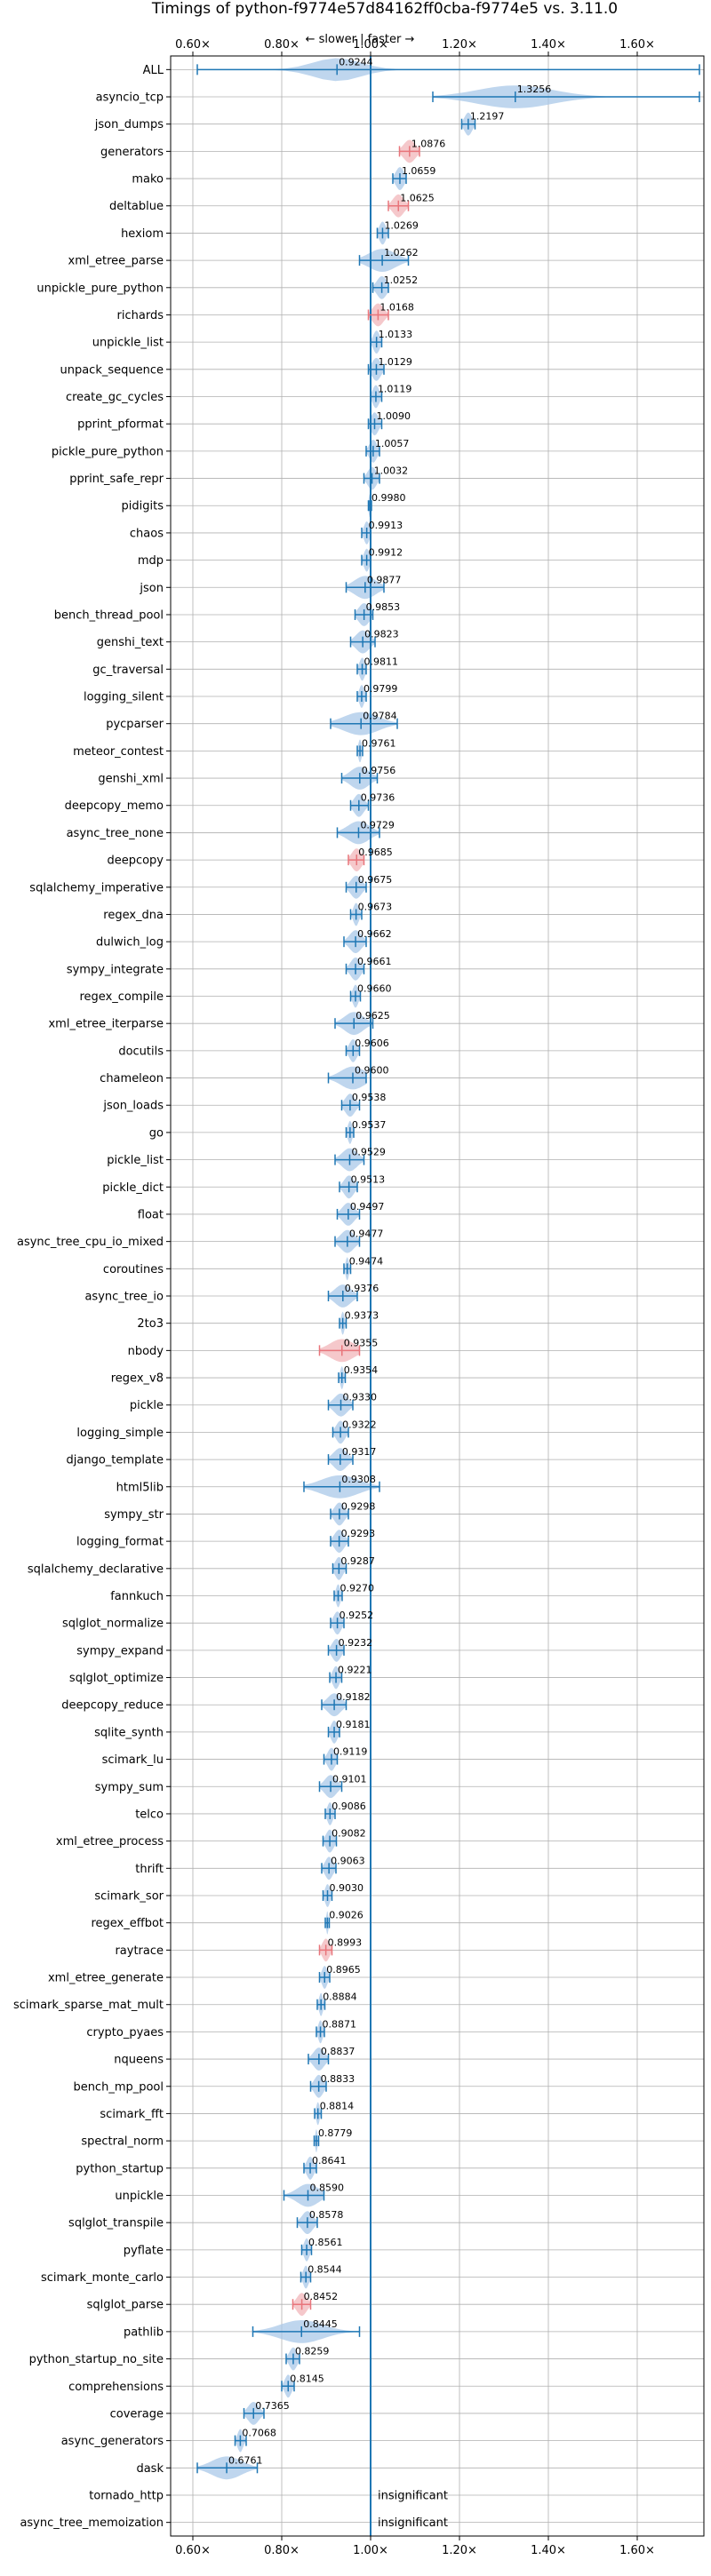 Image resolution: width=711 pixels, height=2576 pixels. I want to click on value-label: 1.0625, so click(417, 198).